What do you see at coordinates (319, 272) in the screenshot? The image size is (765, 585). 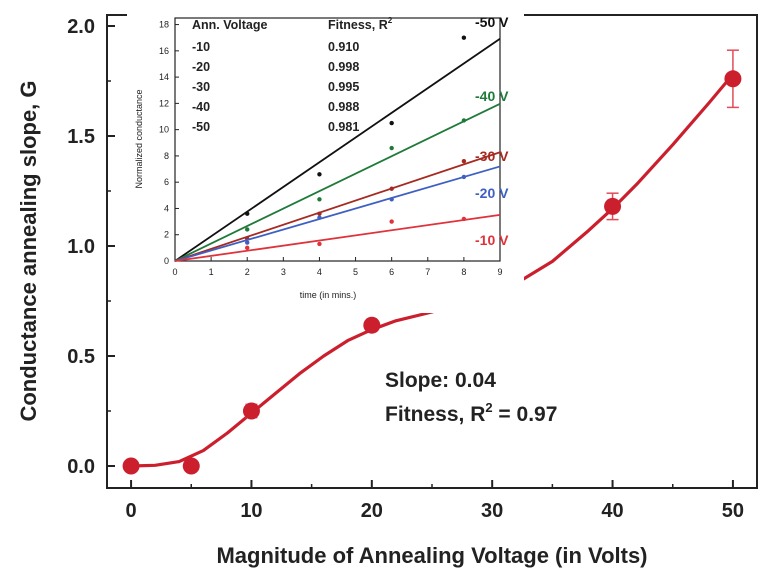 I see `inset-x-tick-label: 4` at bounding box center [319, 272].